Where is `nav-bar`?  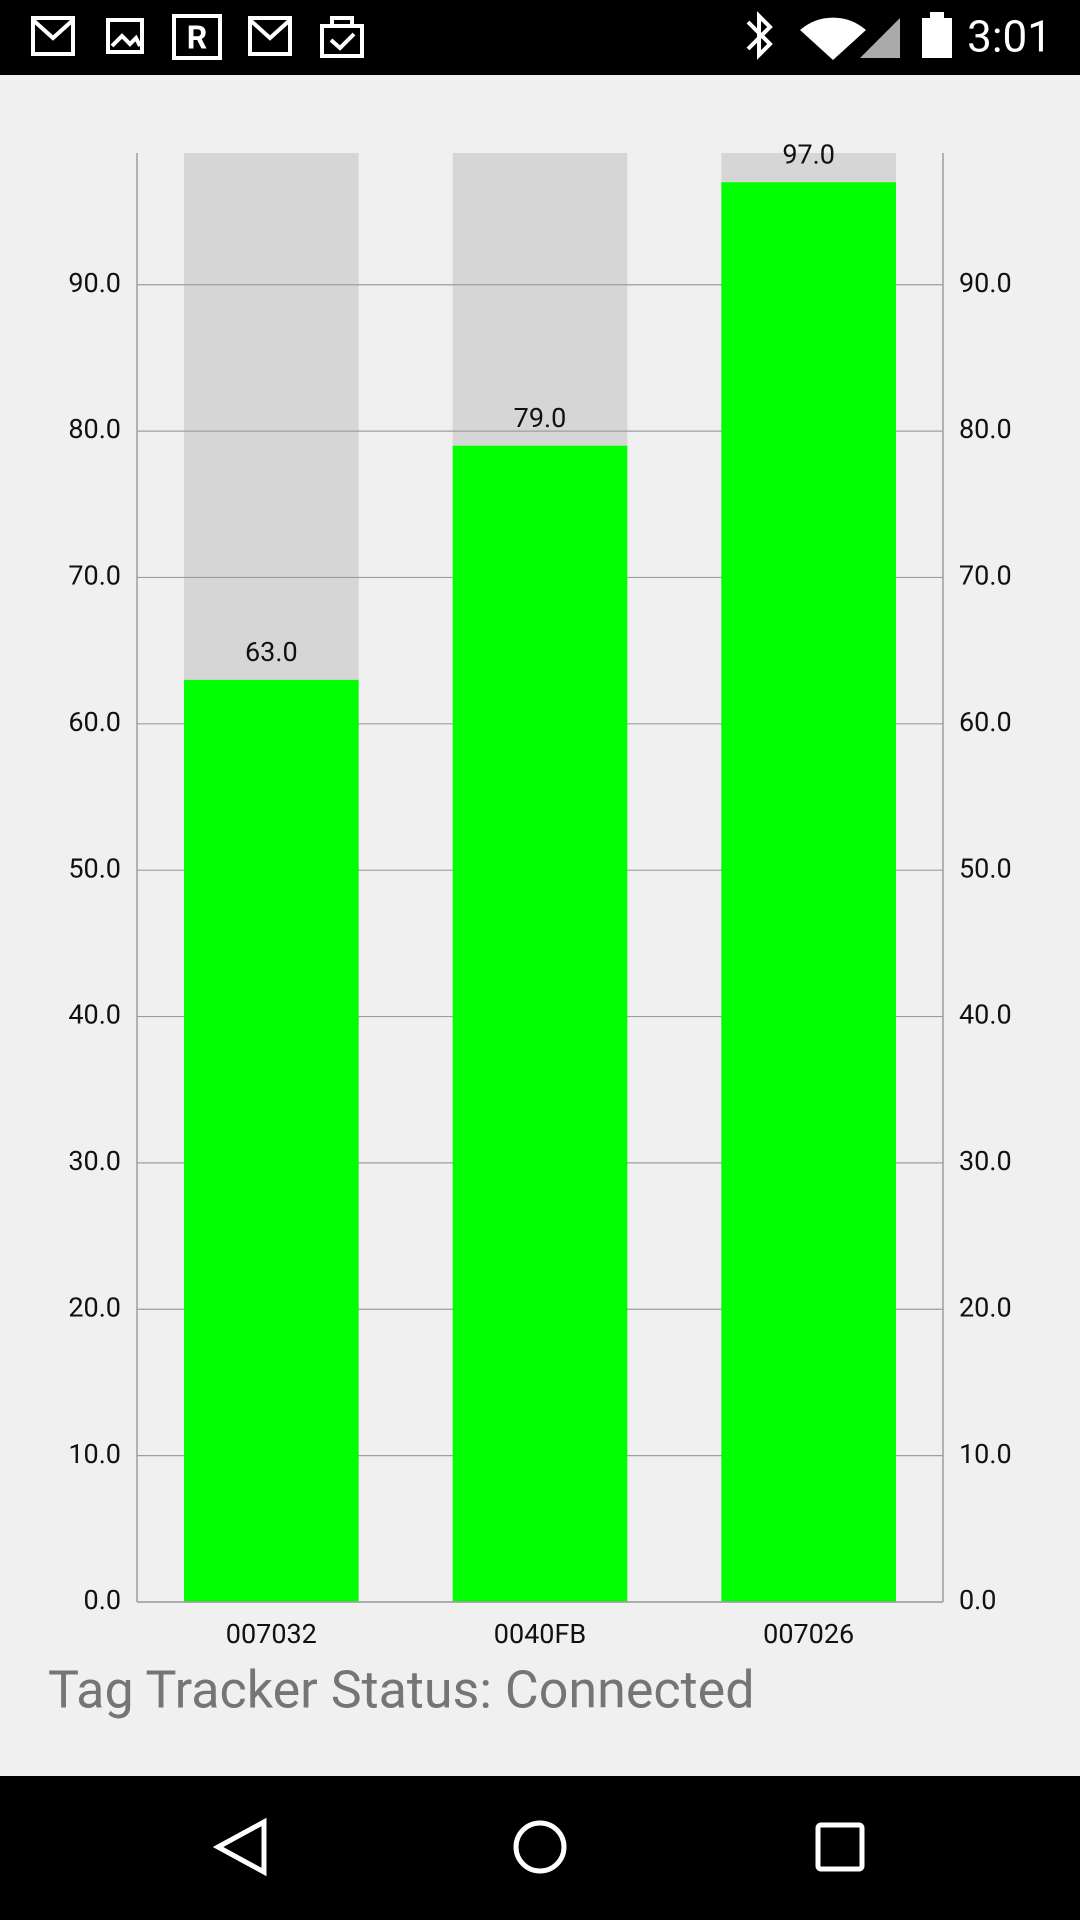 nav-bar is located at coordinates (540, 1848).